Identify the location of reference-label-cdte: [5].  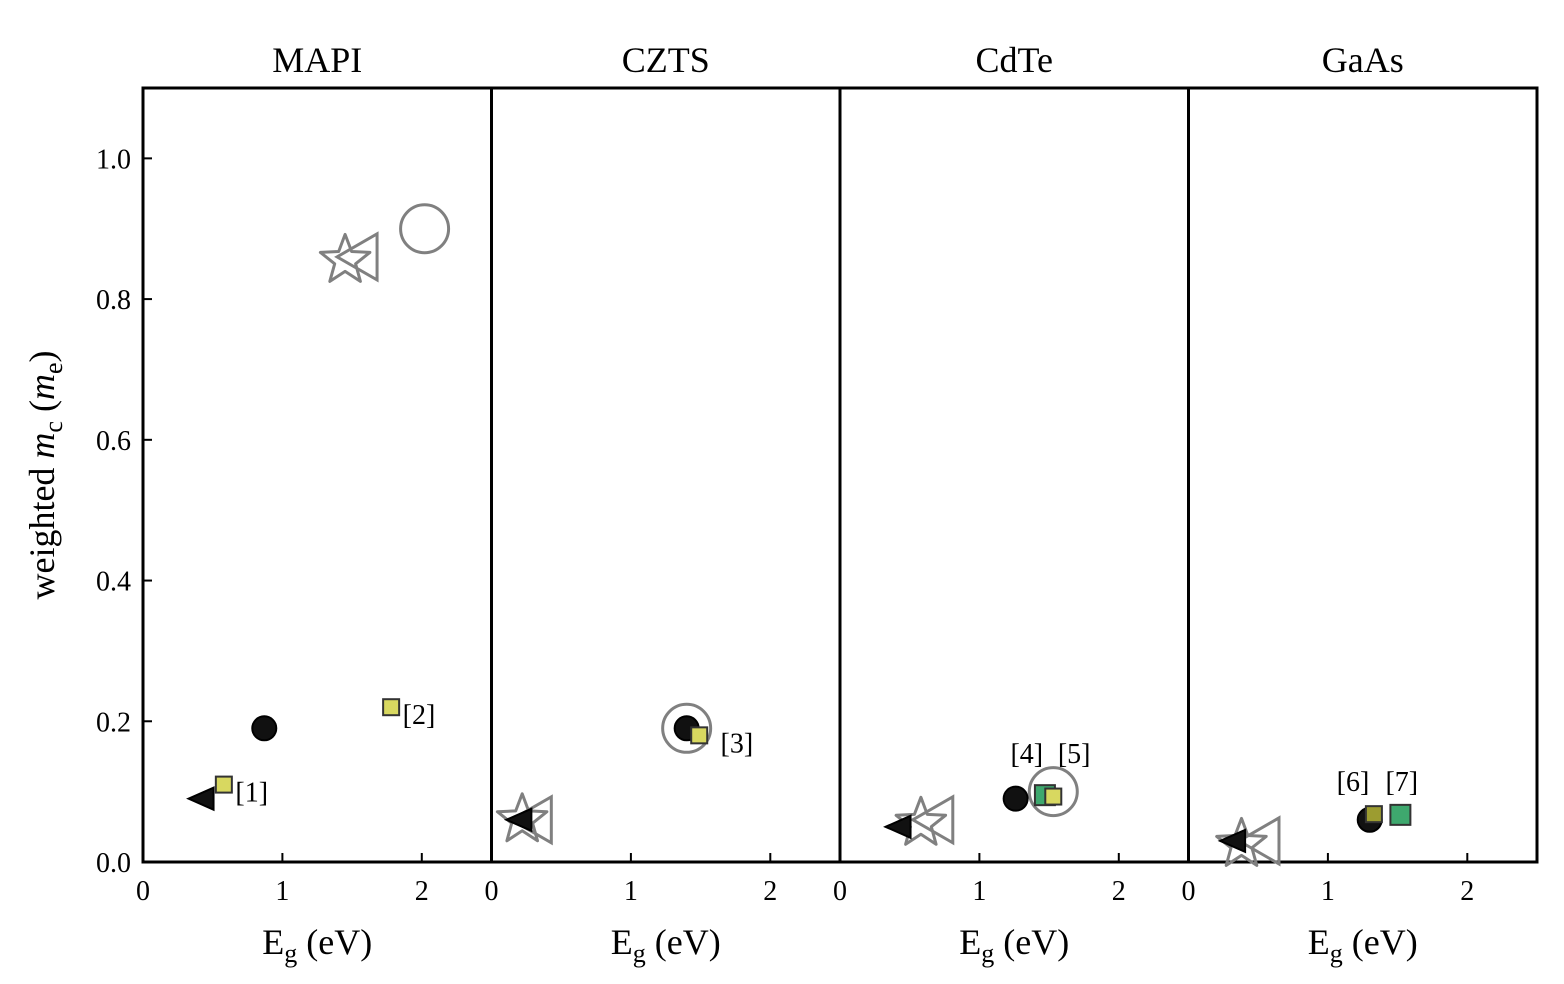
(1074, 754).